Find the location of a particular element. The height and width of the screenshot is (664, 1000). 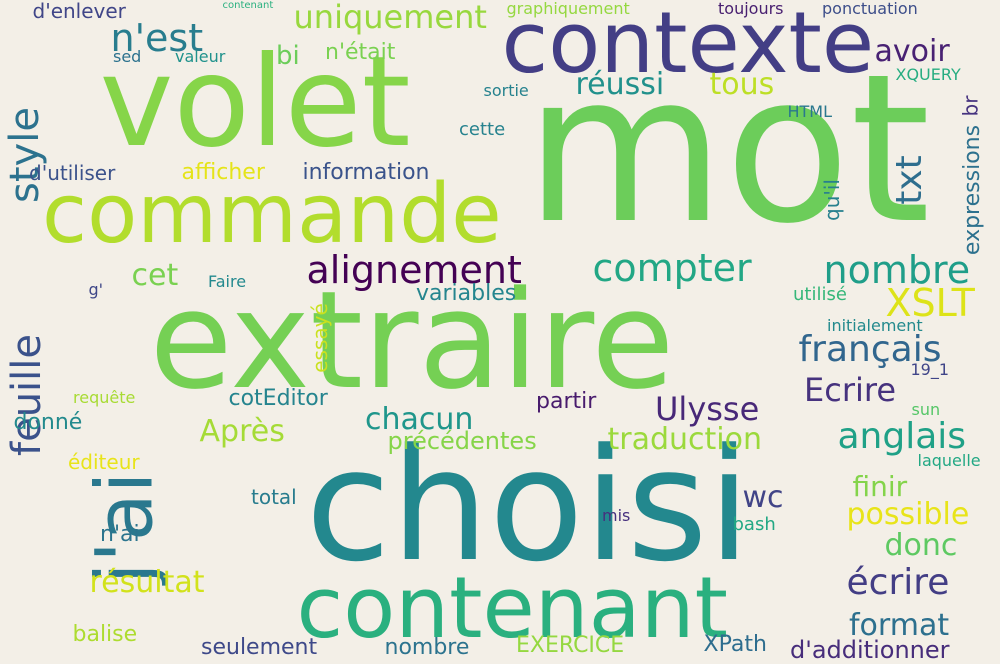

word-contenant: contenant is located at coordinates (512, 608).